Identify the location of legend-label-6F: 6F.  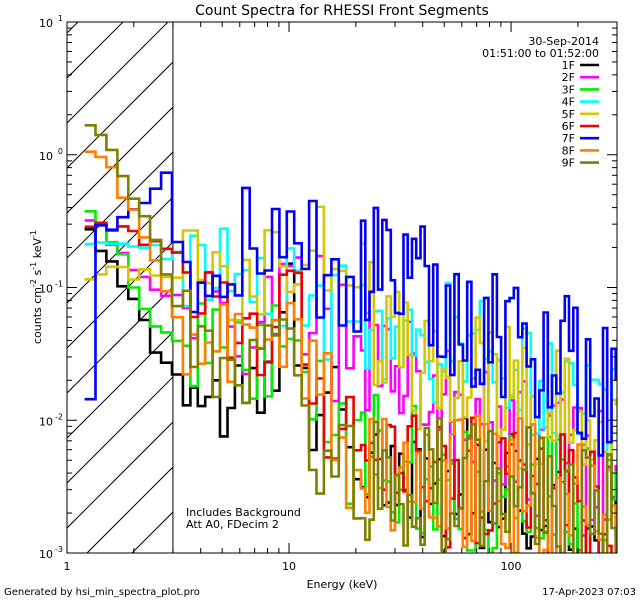
(568, 126).